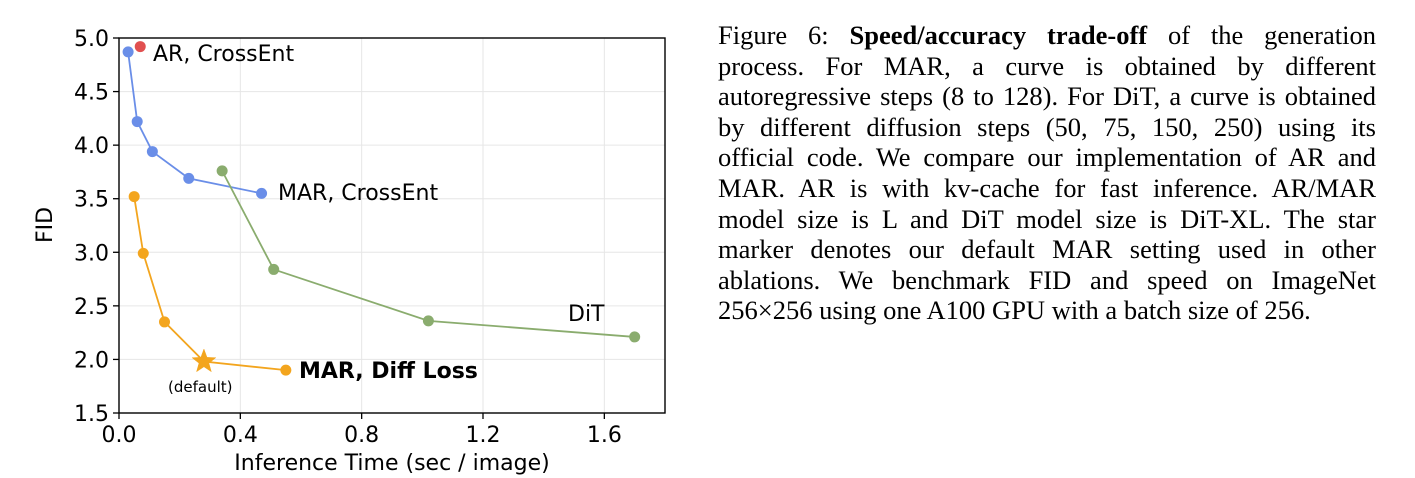  Describe the element at coordinates (91, 414) in the screenshot. I see `y-tick-label: 1.5` at that location.